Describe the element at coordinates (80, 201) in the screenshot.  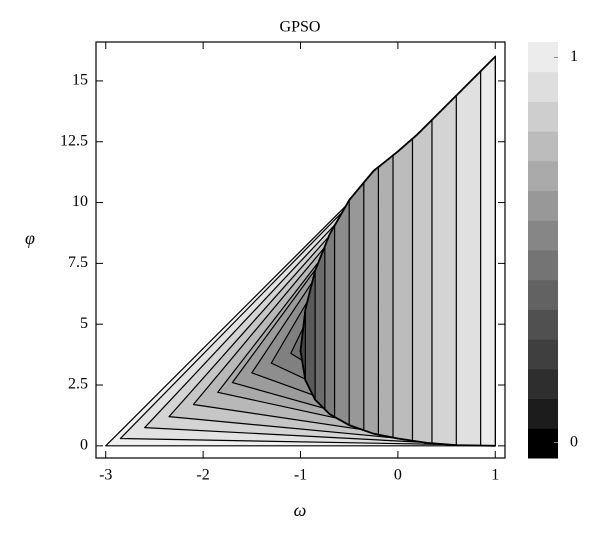
I see `y-tick-label: 10` at that location.